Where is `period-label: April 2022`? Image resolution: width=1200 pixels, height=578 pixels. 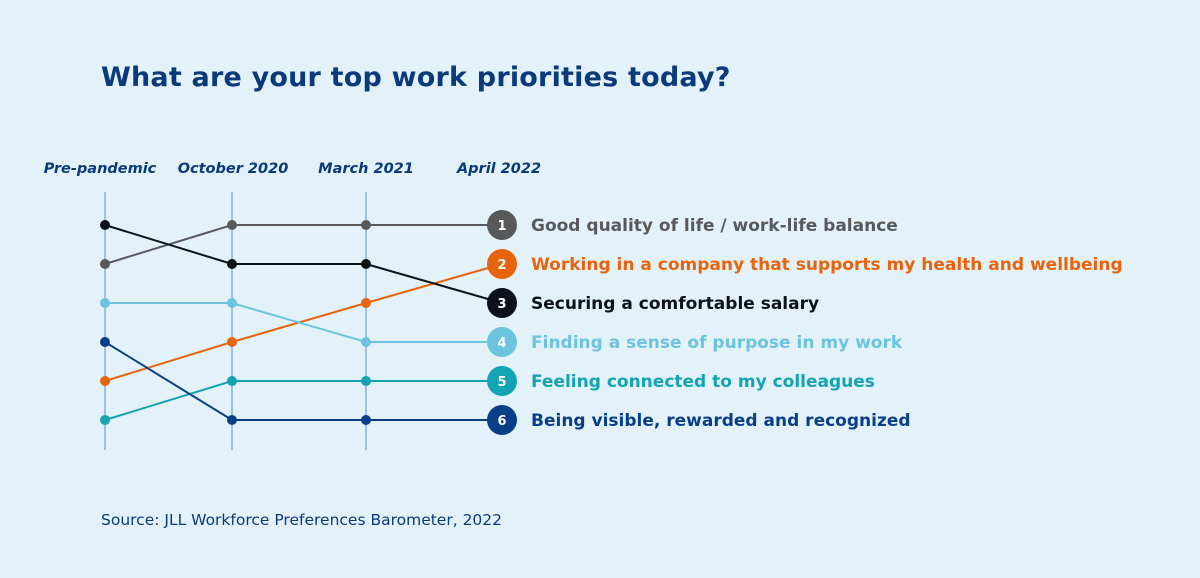 period-label: April 2022 is located at coordinates (498, 169).